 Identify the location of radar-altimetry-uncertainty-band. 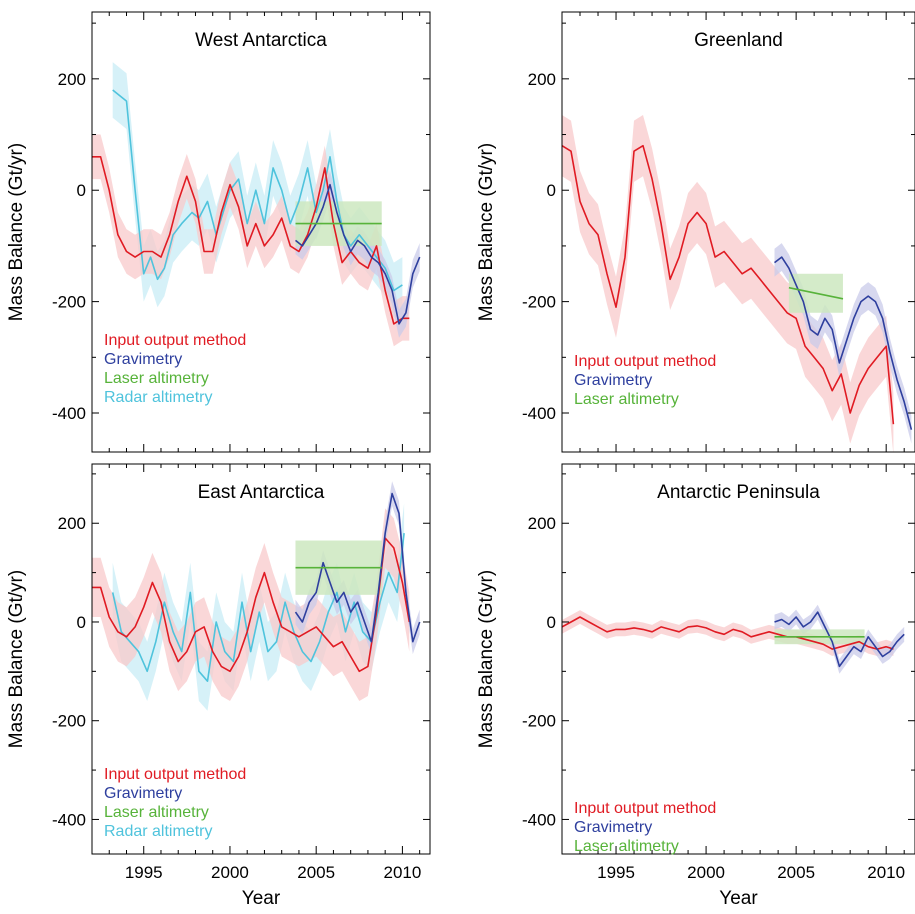
(257, 190).